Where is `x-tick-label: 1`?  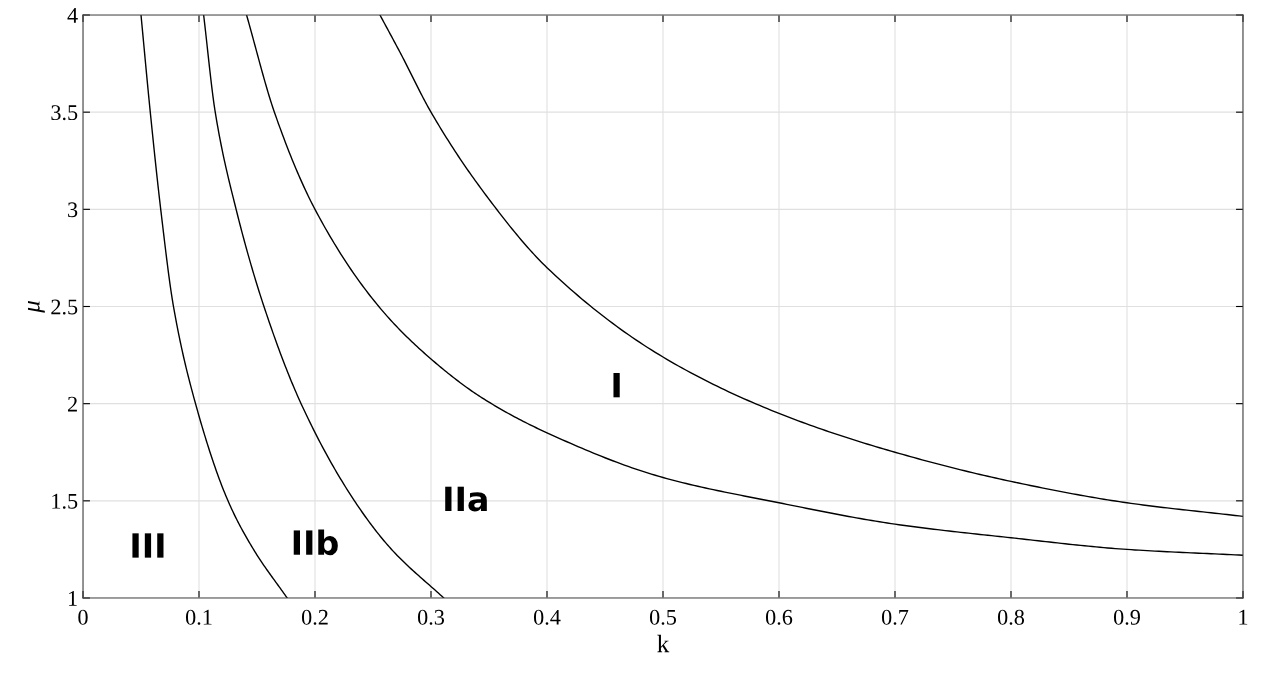
x-tick-label: 1 is located at coordinates (1243, 617).